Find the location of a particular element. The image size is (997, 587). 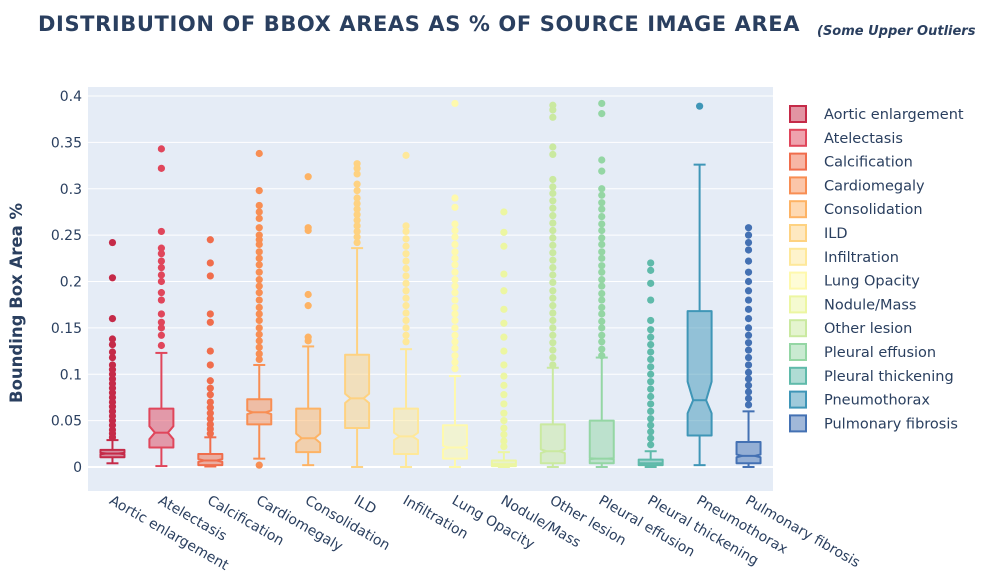

box-nodule-mass is located at coordinates (503, 338).